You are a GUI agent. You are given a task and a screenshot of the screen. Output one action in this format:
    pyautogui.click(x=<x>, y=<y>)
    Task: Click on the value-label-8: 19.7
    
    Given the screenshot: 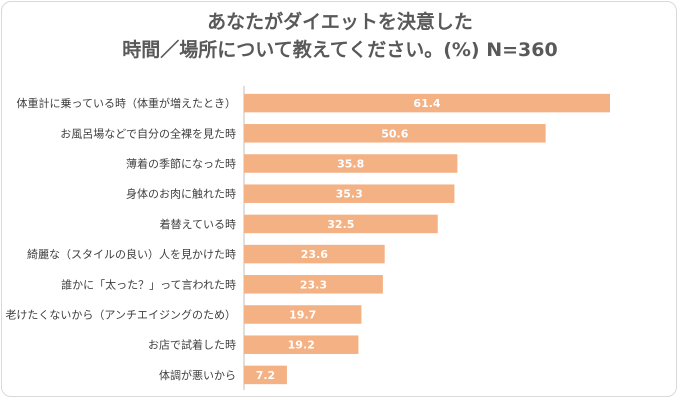 What is the action you would take?
    pyautogui.click(x=302, y=315)
    